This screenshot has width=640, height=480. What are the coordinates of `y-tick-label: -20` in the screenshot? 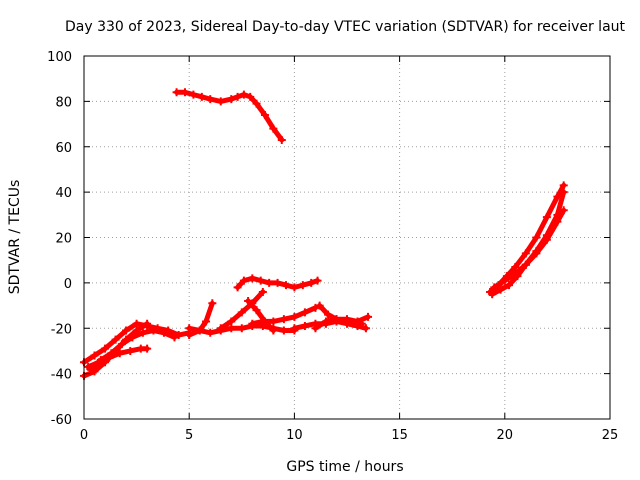 It's located at (61, 329).